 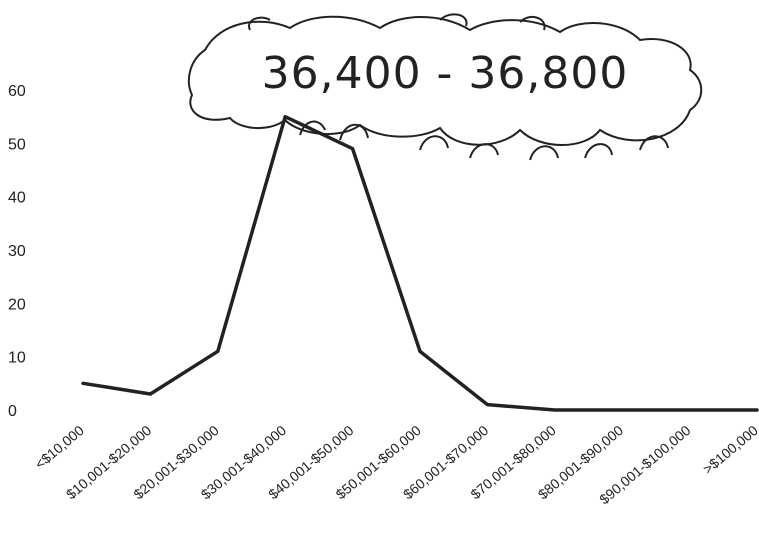 I want to click on y-tick-label: 10, so click(x=17, y=358).